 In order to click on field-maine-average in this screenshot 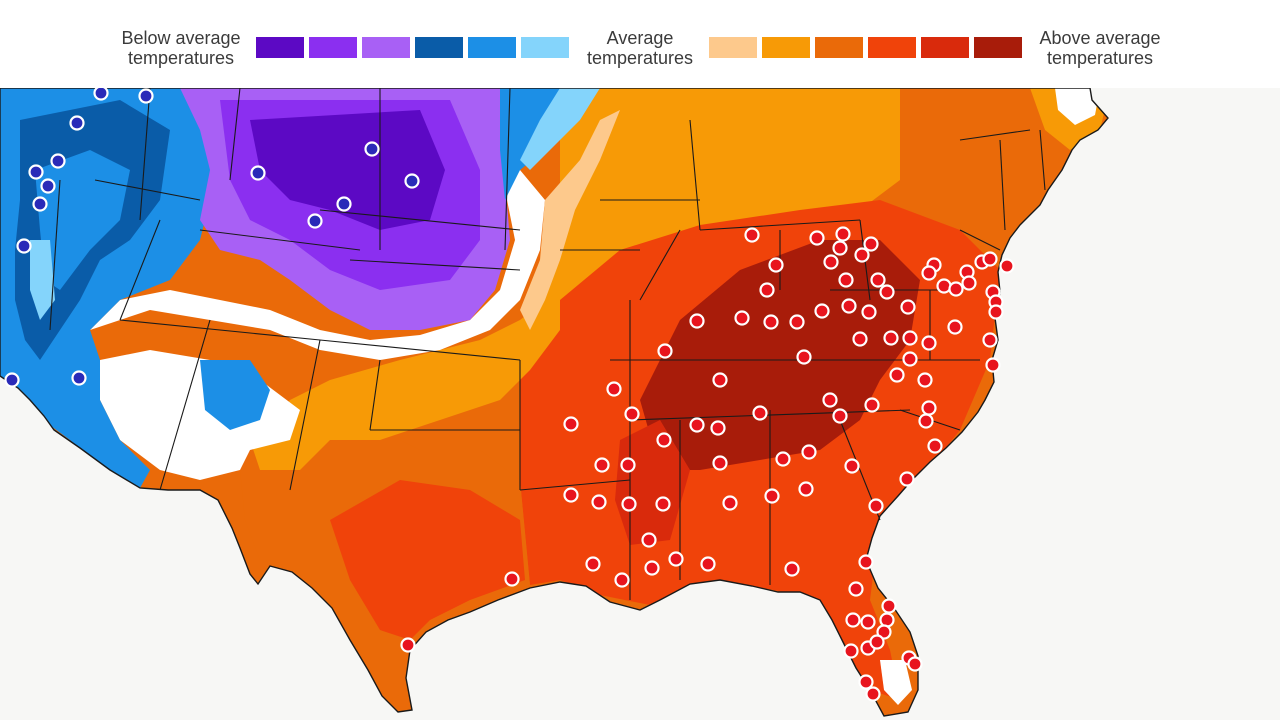, I will do `click(1077, 106)`.